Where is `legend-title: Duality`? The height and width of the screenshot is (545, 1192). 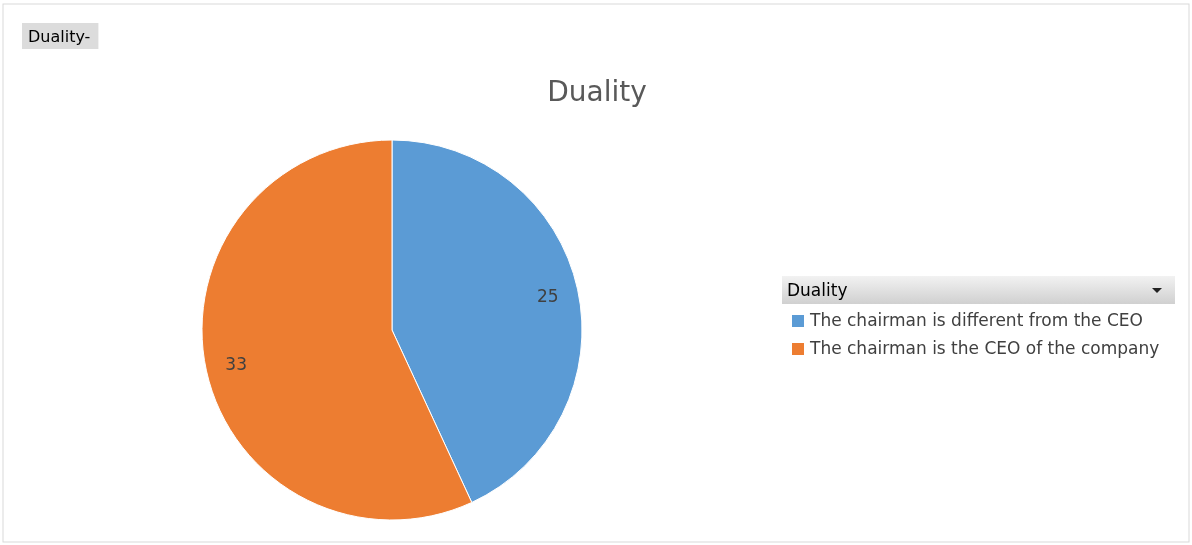
legend-title: Duality is located at coordinates (817, 290).